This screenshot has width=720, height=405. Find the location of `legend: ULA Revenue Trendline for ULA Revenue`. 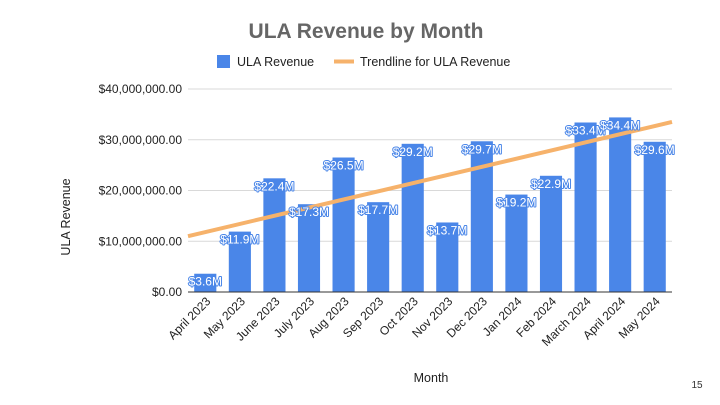

legend: ULA Revenue Trendline for ULA Revenue is located at coordinates (363, 62).